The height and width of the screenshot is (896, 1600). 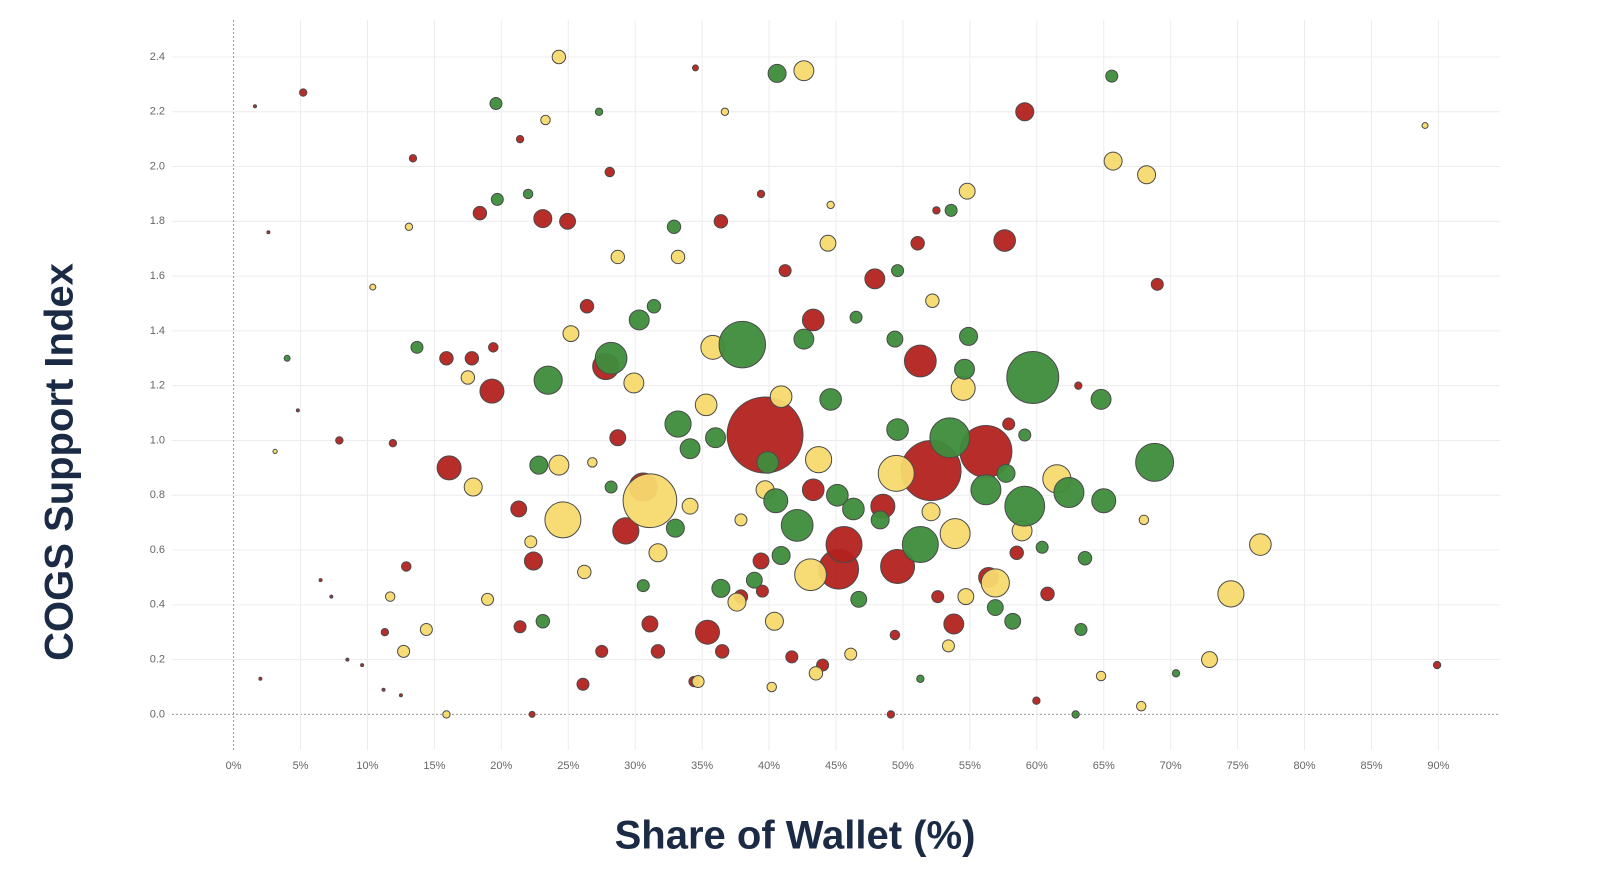 What do you see at coordinates (367, 766) in the screenshot?
I see `x-tick-label: 10%` at bounding box center [367, 766].